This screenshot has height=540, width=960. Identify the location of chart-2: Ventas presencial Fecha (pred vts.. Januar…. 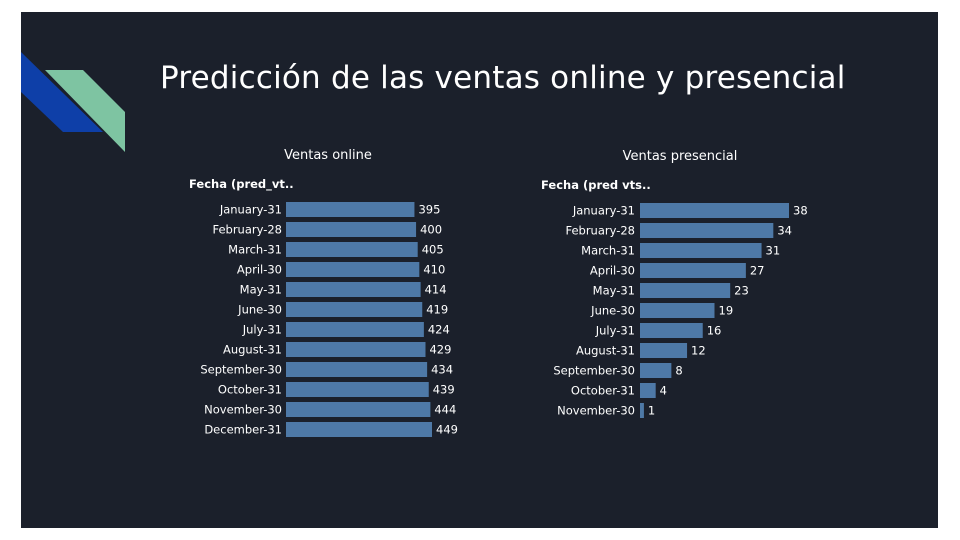
(674, 283).